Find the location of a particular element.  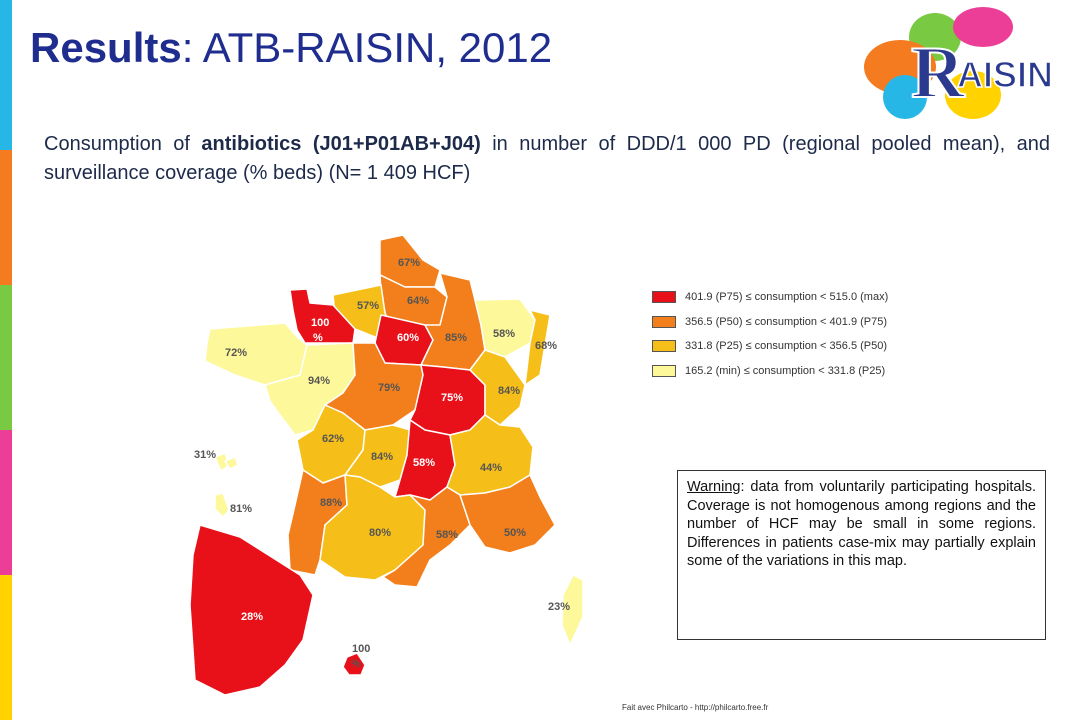

label-alsace: 68% is located at coordinates (546, 346).